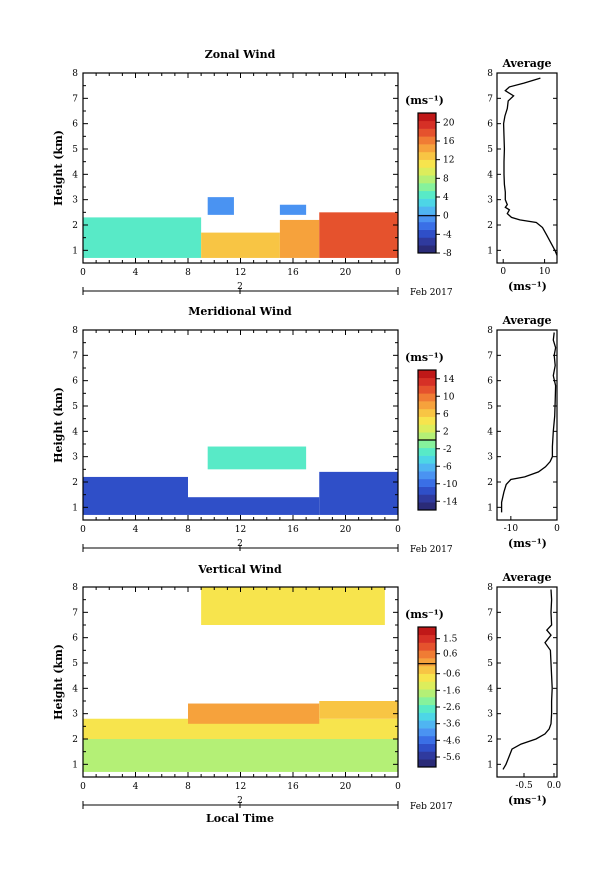  Describe the element at coordinates (75, 483) in the screenshot. I see `y-tick-label: 2` at that location.